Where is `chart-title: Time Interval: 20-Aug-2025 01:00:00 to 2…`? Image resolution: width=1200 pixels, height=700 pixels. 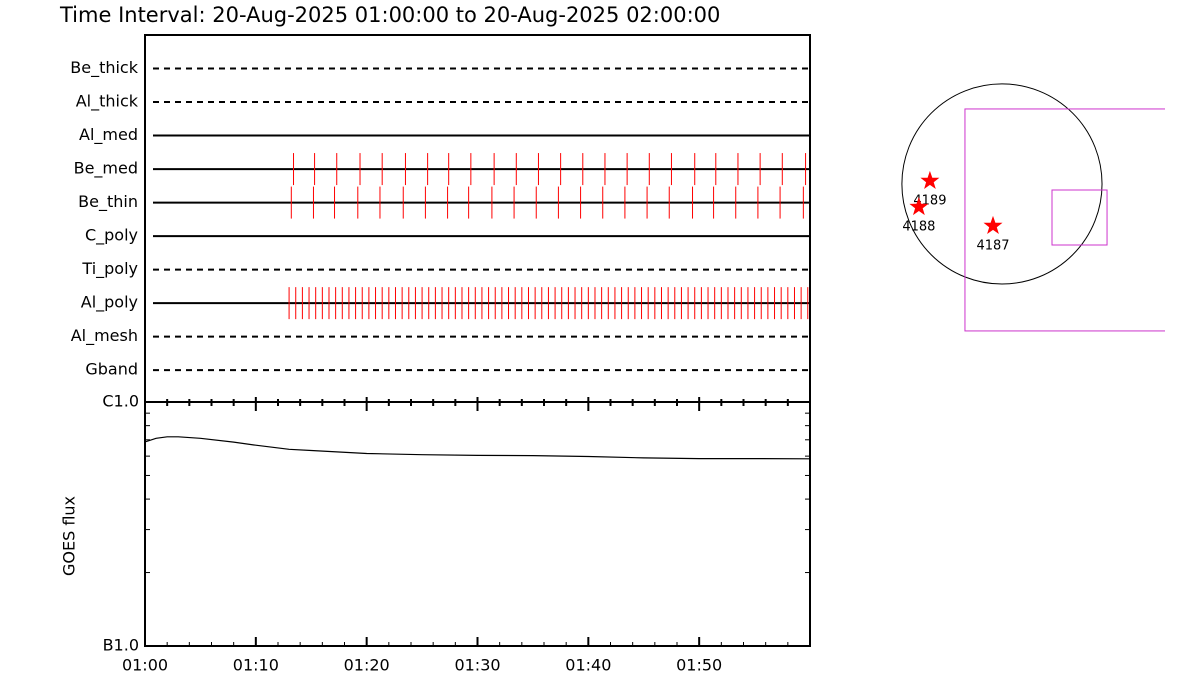 chart-title: Time Interval: 20-Aug-2025 01:00:00 to 2… is located at coordinates (389, 15).